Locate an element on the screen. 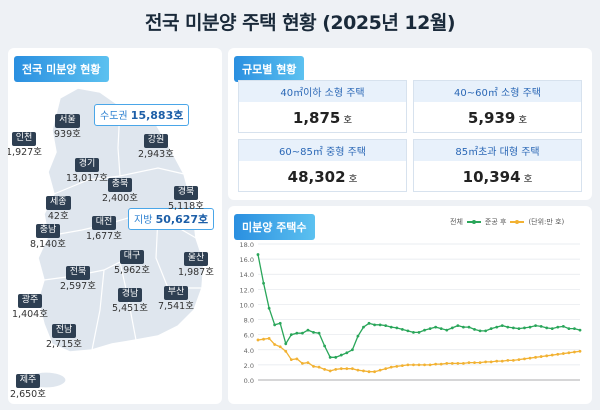 The width and height of the screenshot is (600, 410). region-daegu: 대구 5,962호 is located at coordinates (132, 260).